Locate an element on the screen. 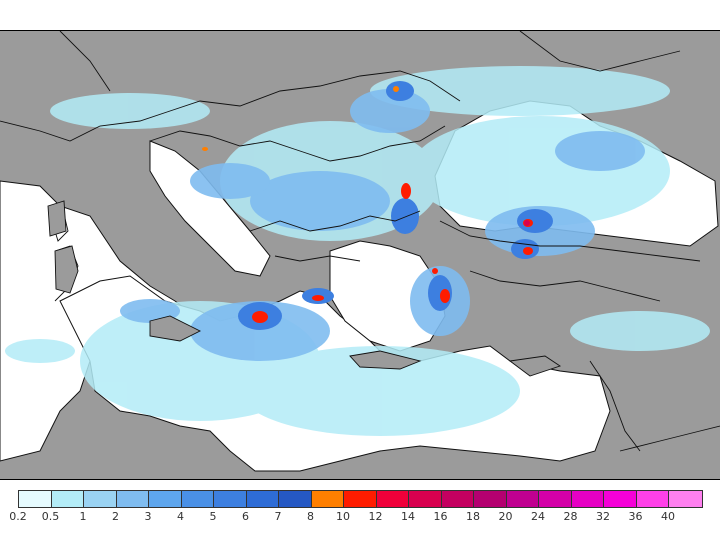  legend-tick-label: 24 is located at coordinates (538, 516).